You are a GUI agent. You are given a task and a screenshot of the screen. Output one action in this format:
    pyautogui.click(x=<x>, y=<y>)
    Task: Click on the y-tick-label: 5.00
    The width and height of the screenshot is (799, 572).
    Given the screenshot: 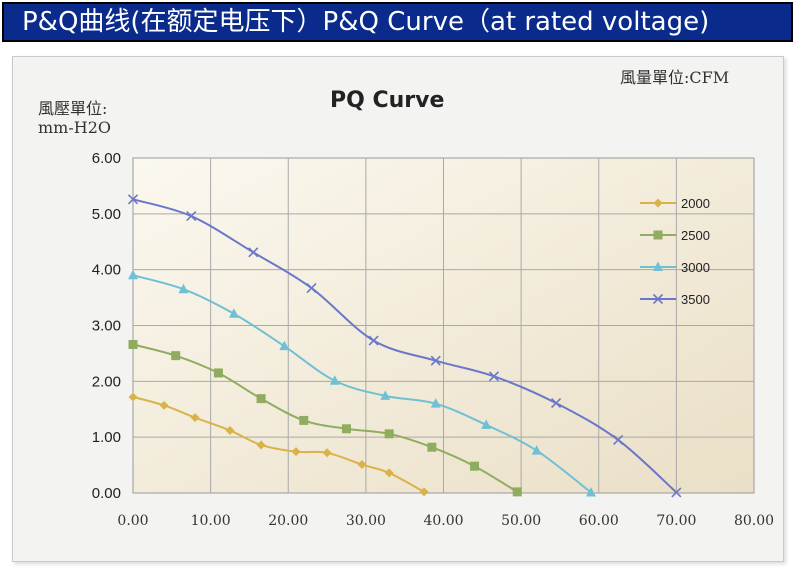 What is the action you would take?
    pyautogui.click(x=106, y=214)
    